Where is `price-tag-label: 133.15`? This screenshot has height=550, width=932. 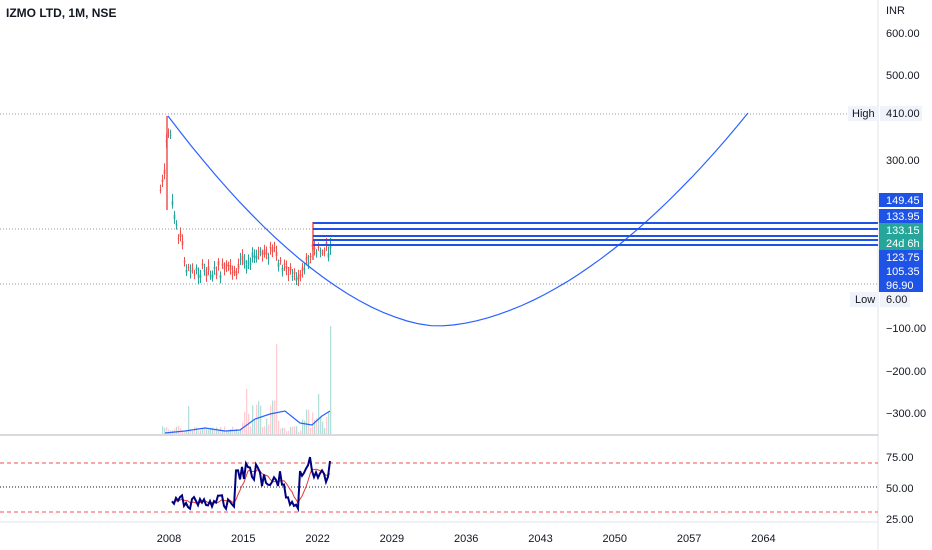
price-tag-label: 133.15 is located at coordinates (903, 231).